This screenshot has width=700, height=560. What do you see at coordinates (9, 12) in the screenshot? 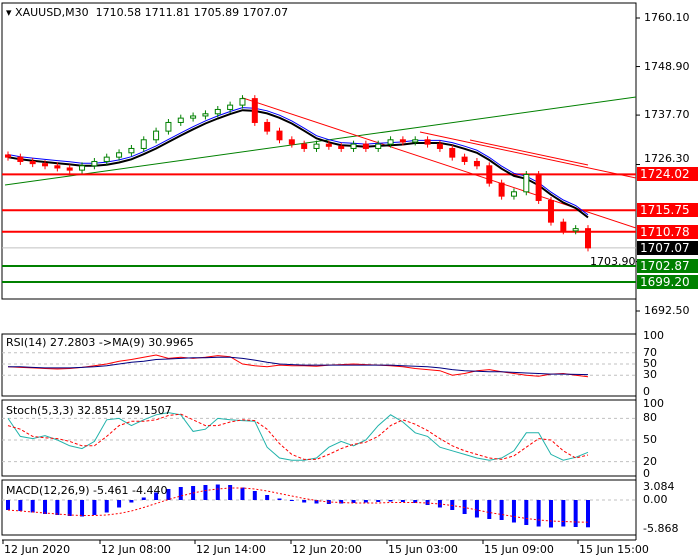
I see `dropdown-triangle-icon: ▾` at bounding box center [9, 12].